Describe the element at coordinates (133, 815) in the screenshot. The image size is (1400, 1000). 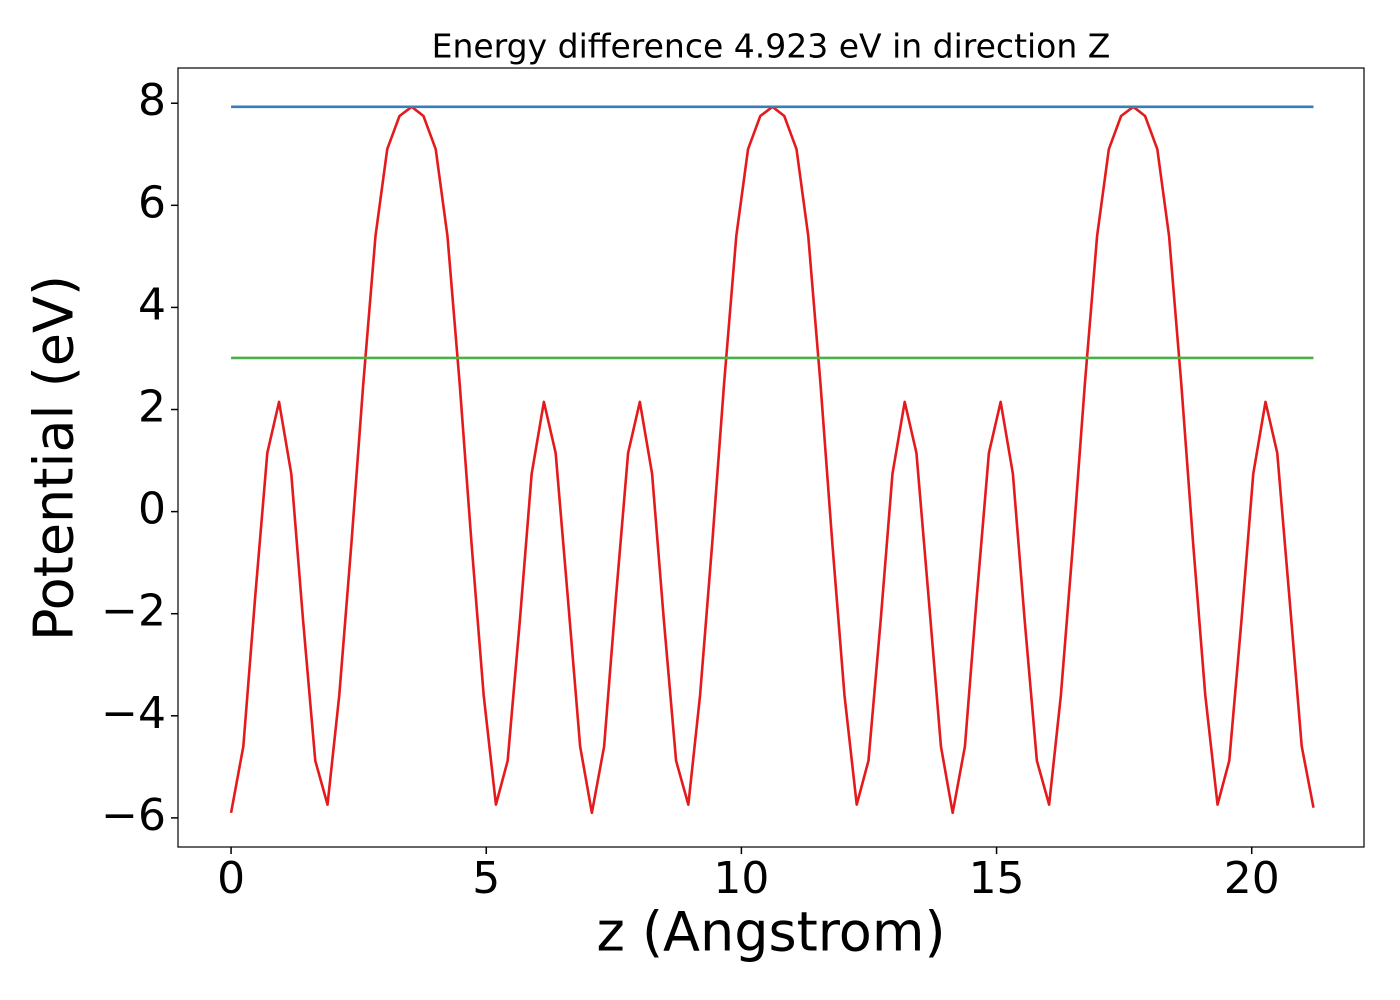
I see `y-tick-label: −6` at that location.